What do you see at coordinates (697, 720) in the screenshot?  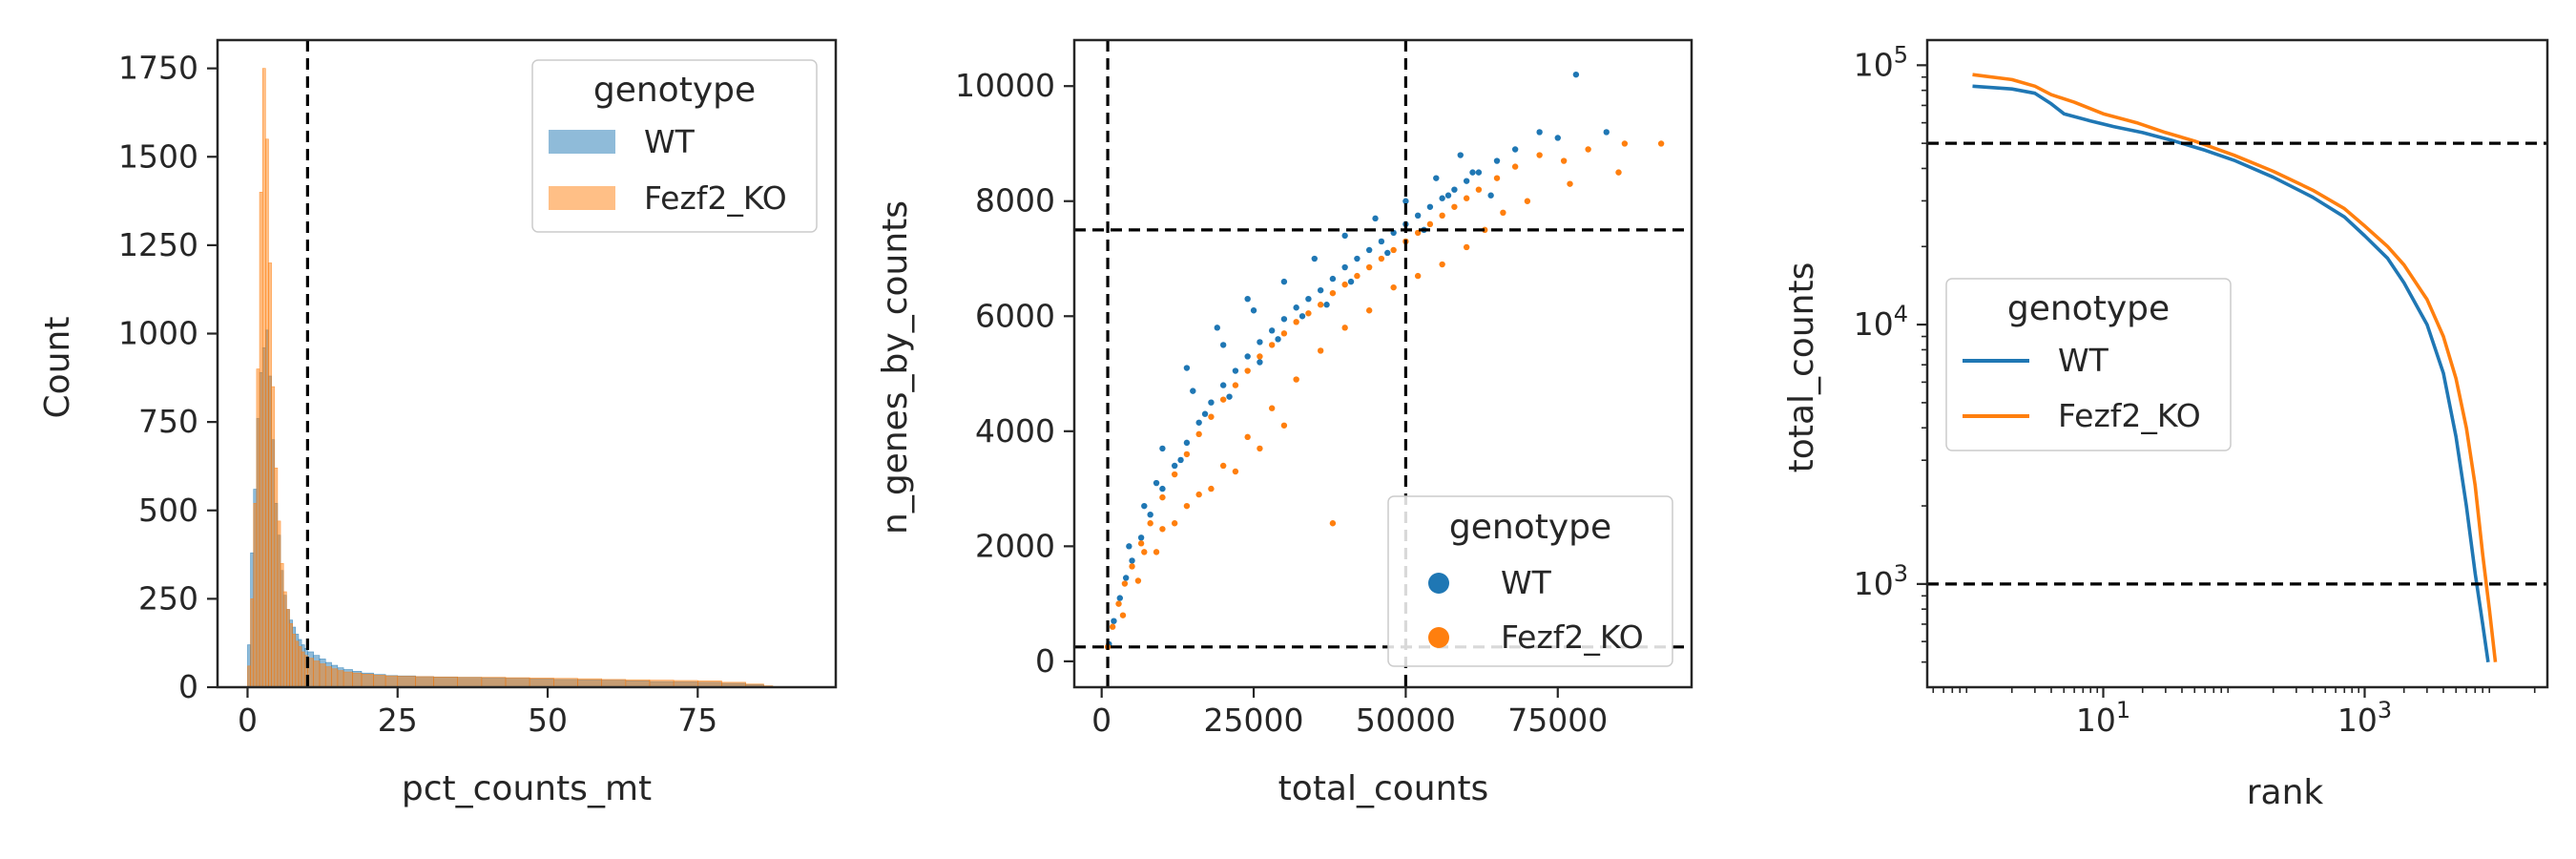 I see `histogram-x-tick-label: 75` at bounding box center [697, 720].